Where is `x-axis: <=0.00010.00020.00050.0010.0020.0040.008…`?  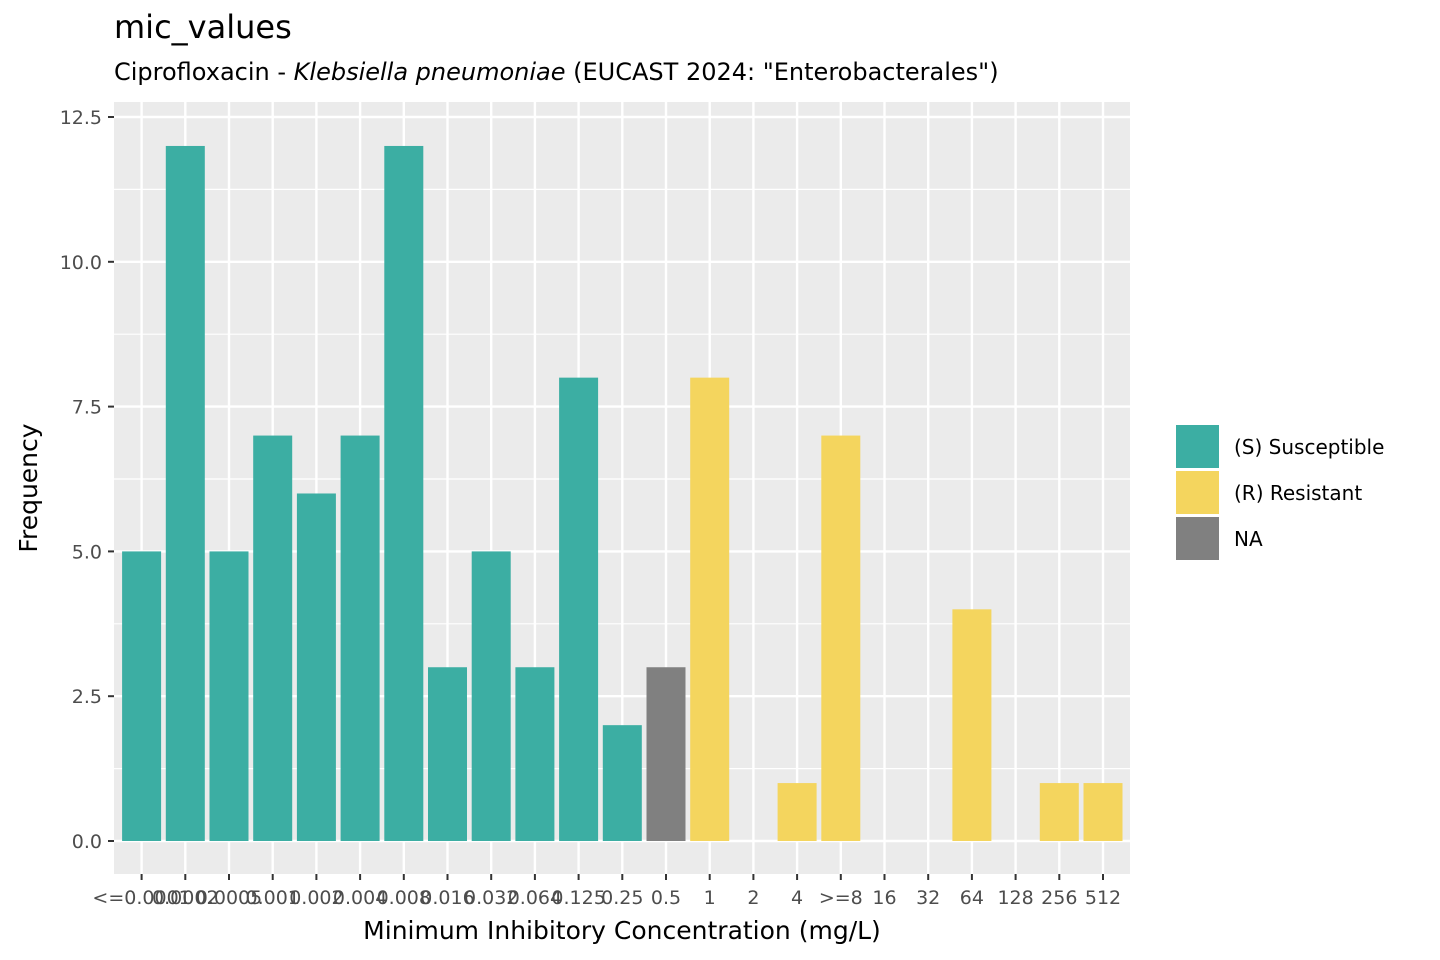 x-axis: <=0.00010.00020.00050.0010.0020.0040.008… is located at coordinates (606, 891).